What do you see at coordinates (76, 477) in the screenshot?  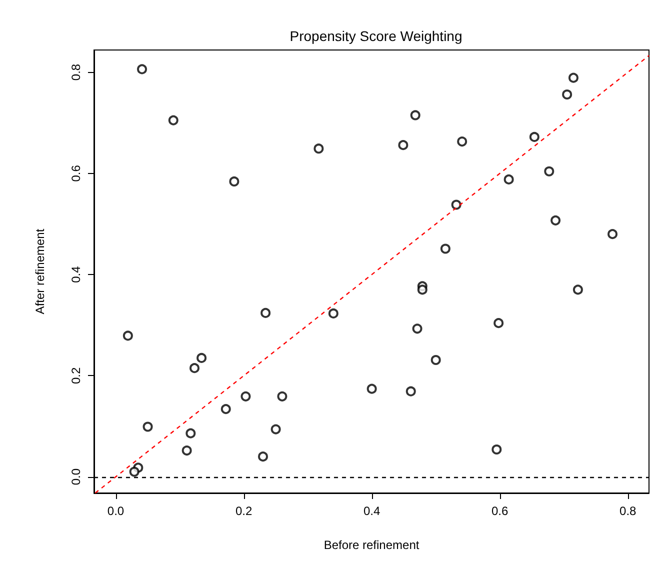 I see `y-tick-label: 0.0` at bounding box center [76, 477].